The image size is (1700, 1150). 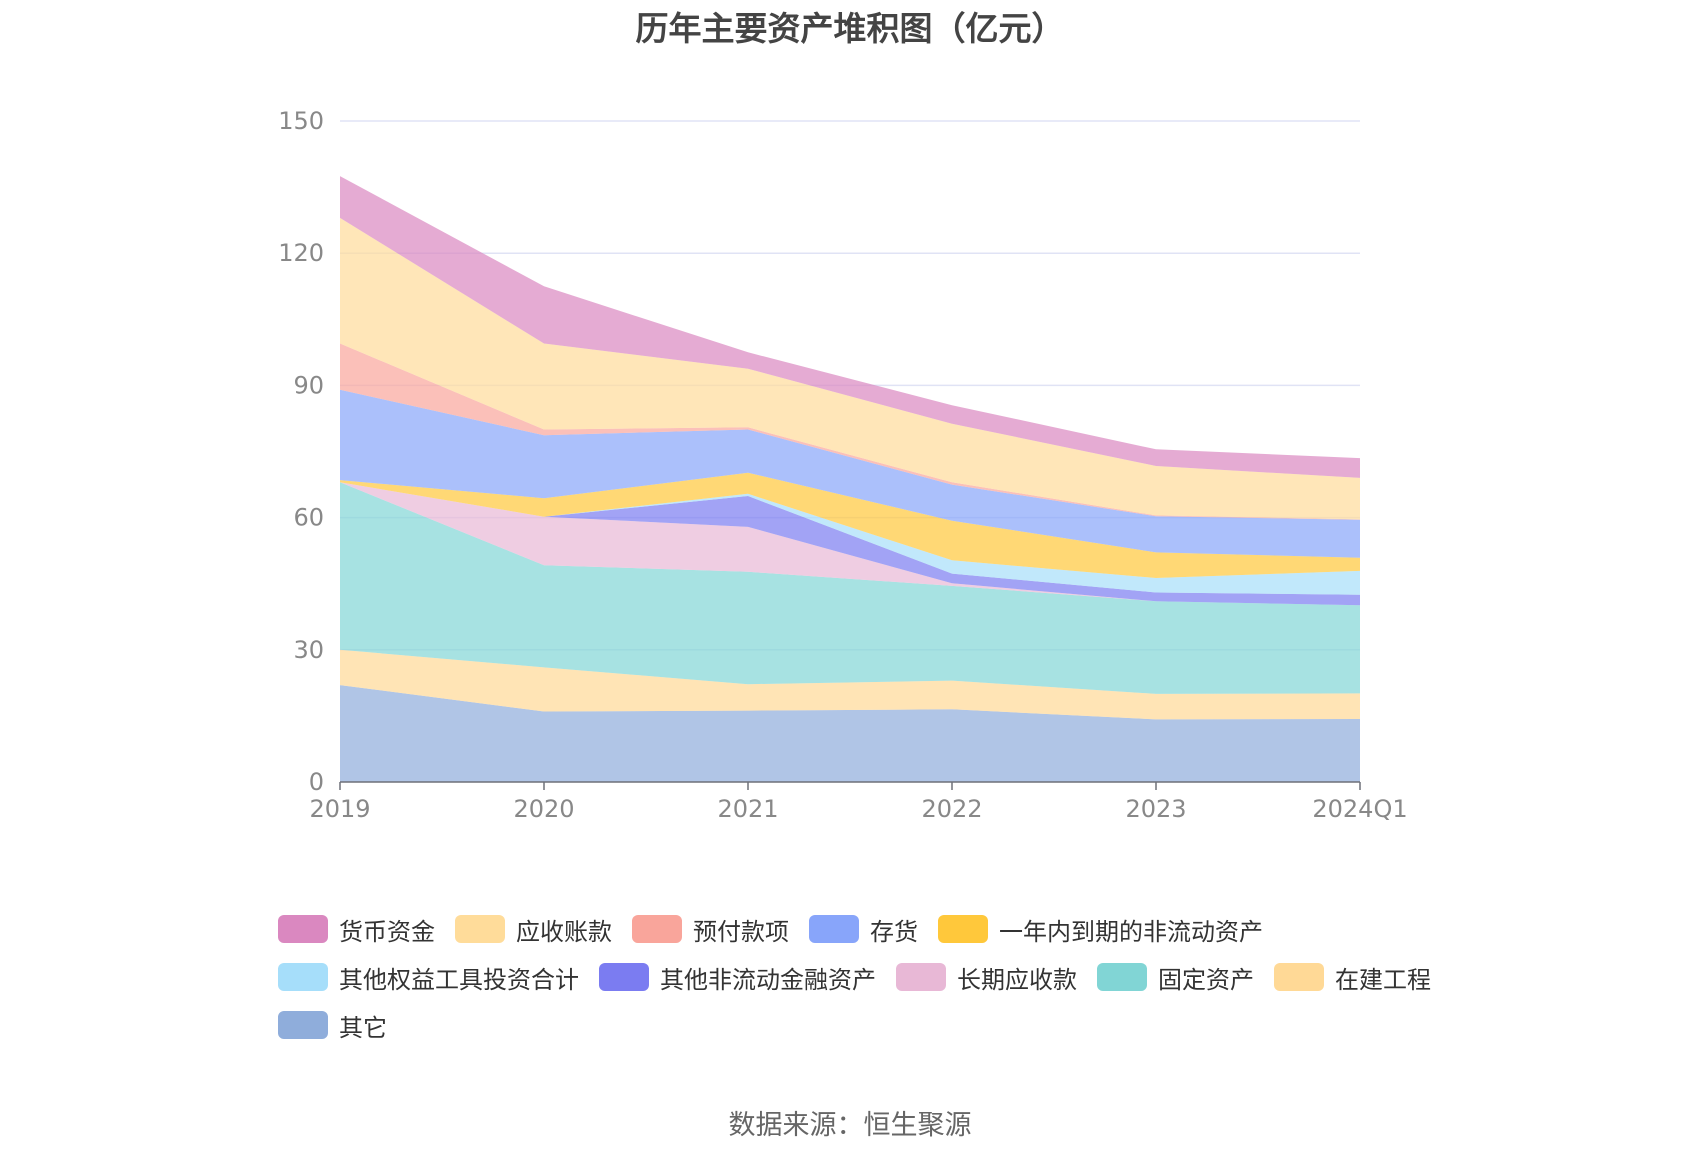 What do you see at coordinates (301, 121) in the screenshot?
I see `y-tick-label: 150` at bounding box center [301, 121].